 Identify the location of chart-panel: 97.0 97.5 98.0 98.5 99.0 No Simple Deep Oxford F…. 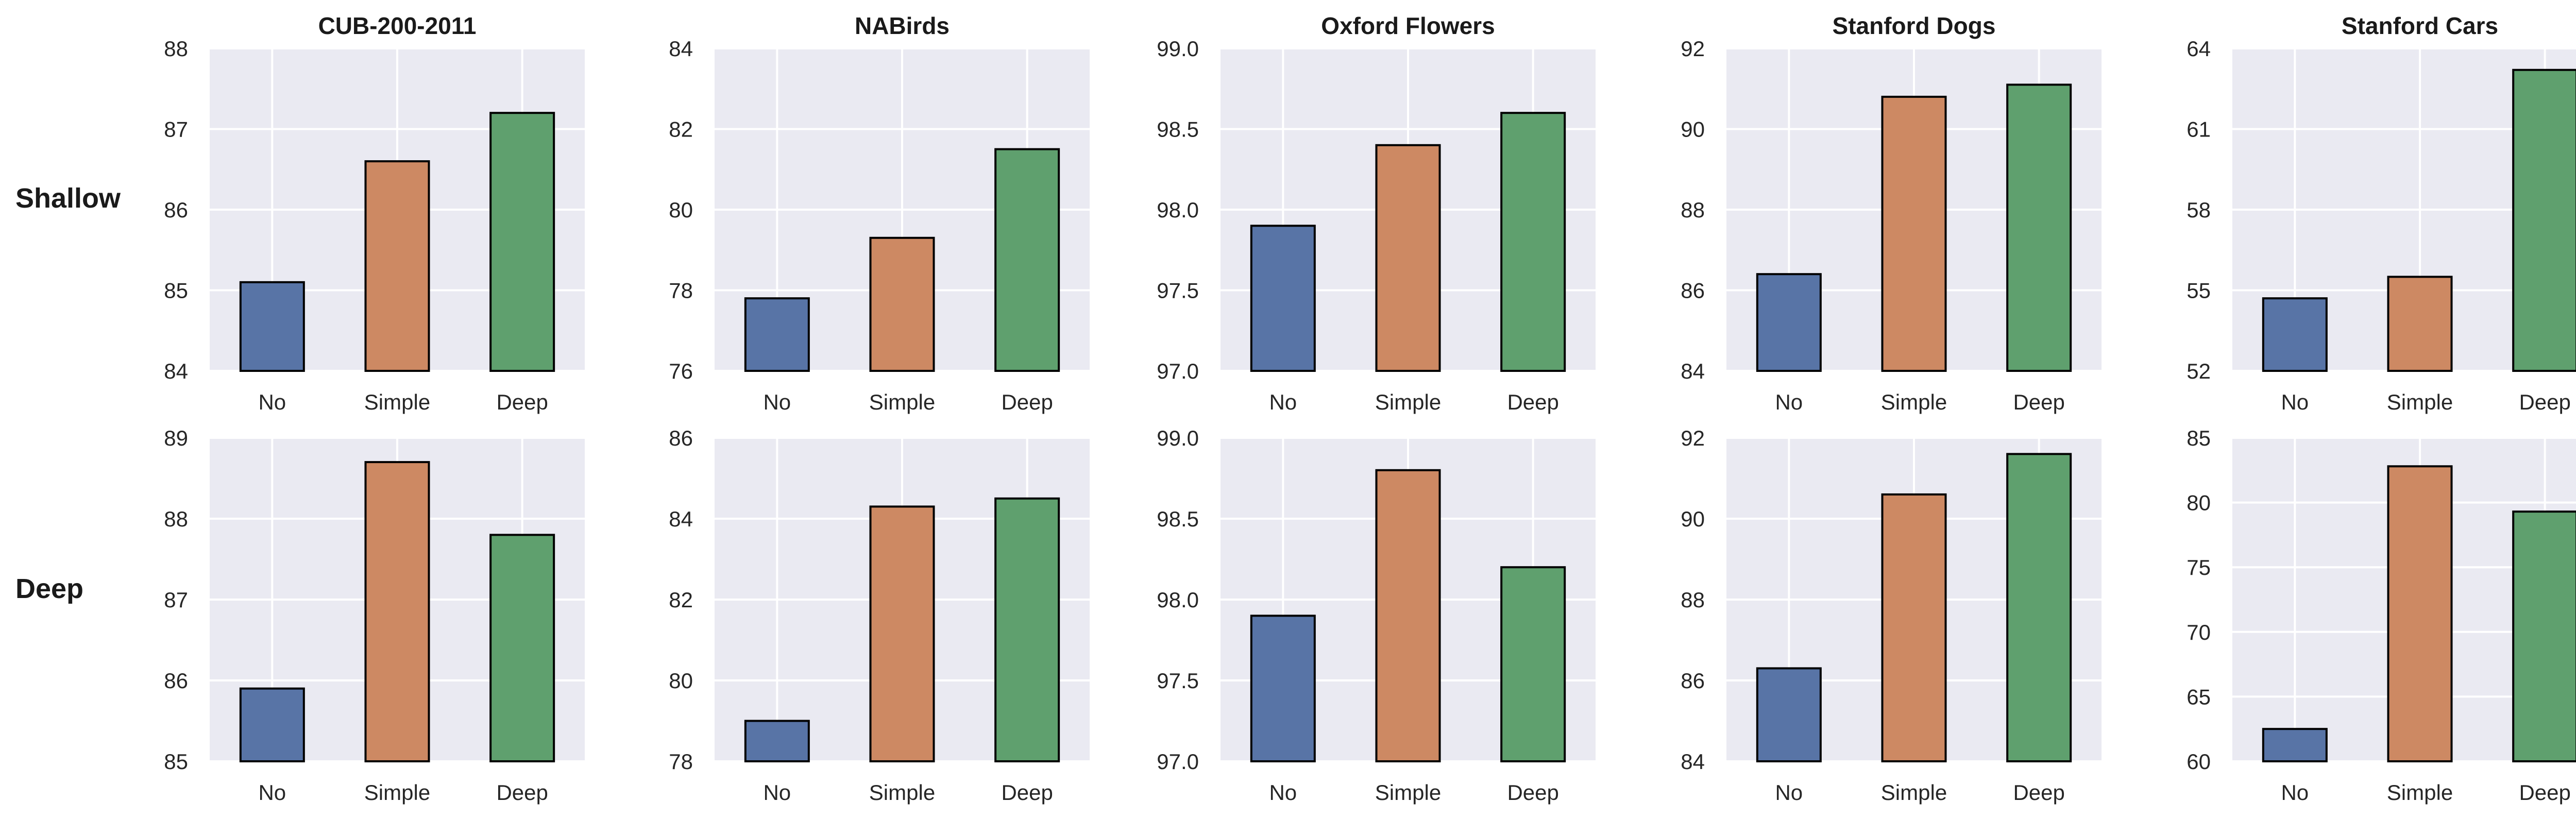
(1376, 213).